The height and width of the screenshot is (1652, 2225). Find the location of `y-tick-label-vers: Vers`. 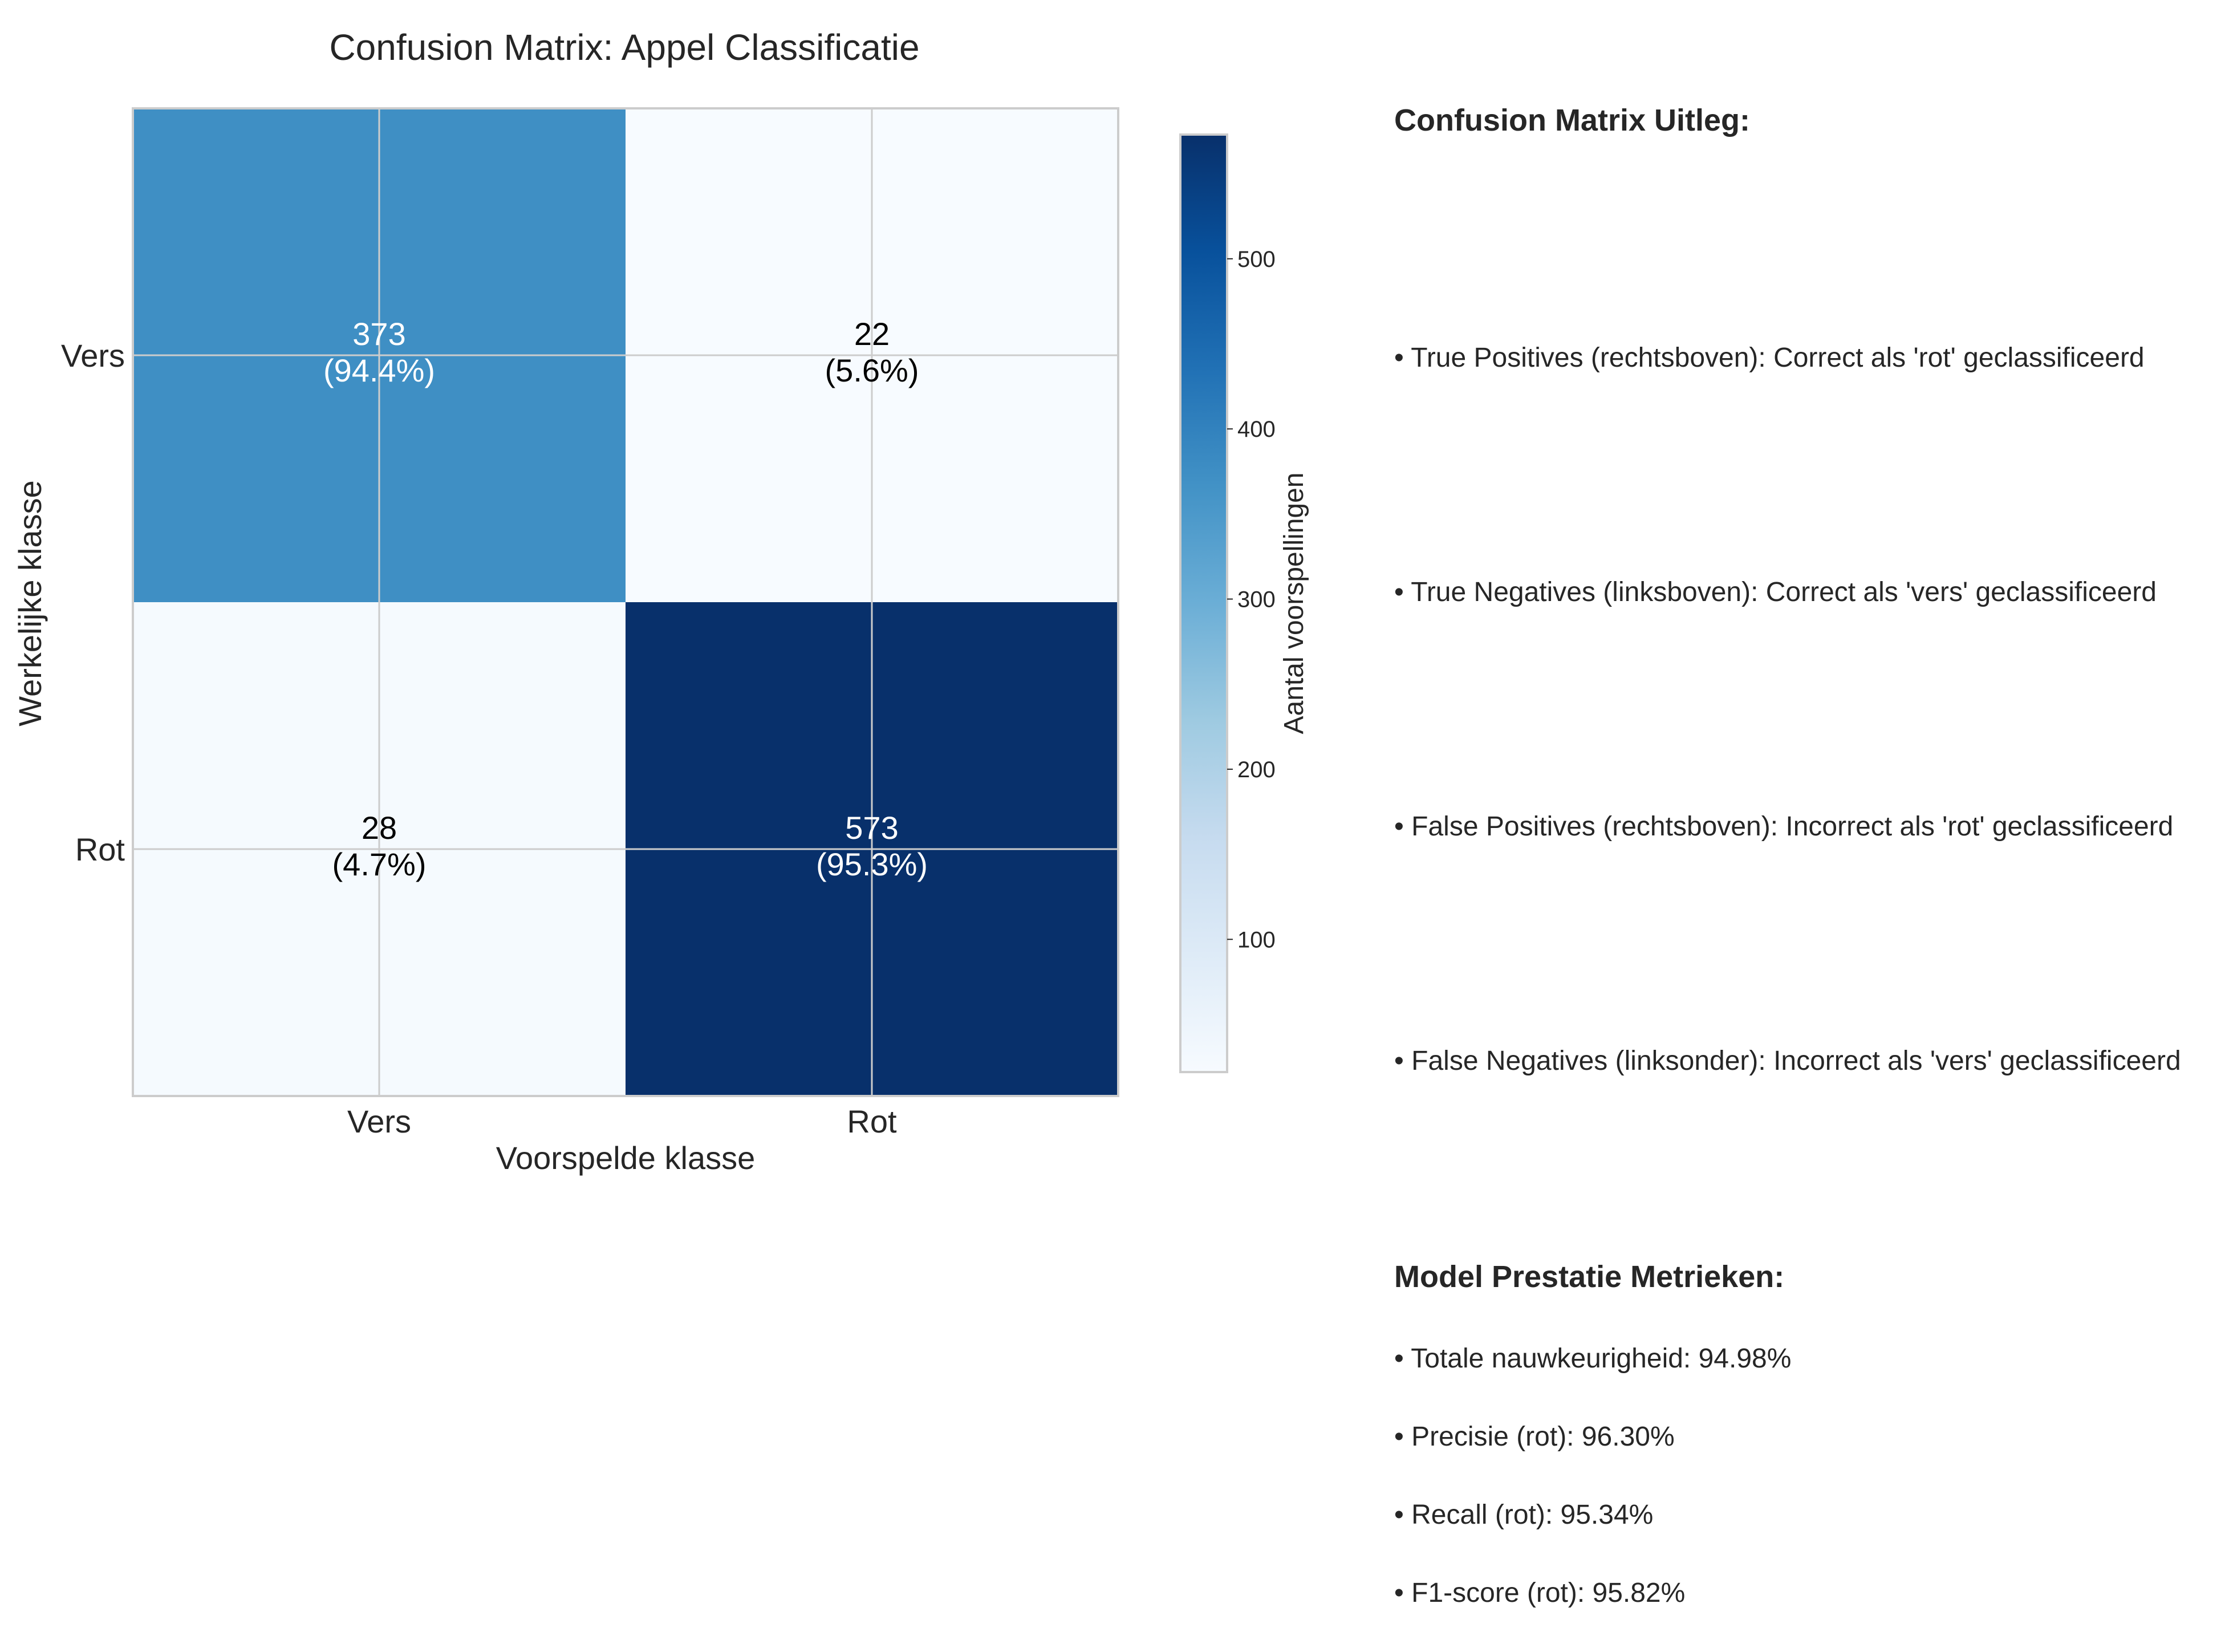

y-tick-label-vers: Vers is located at coordinates (93, 356).